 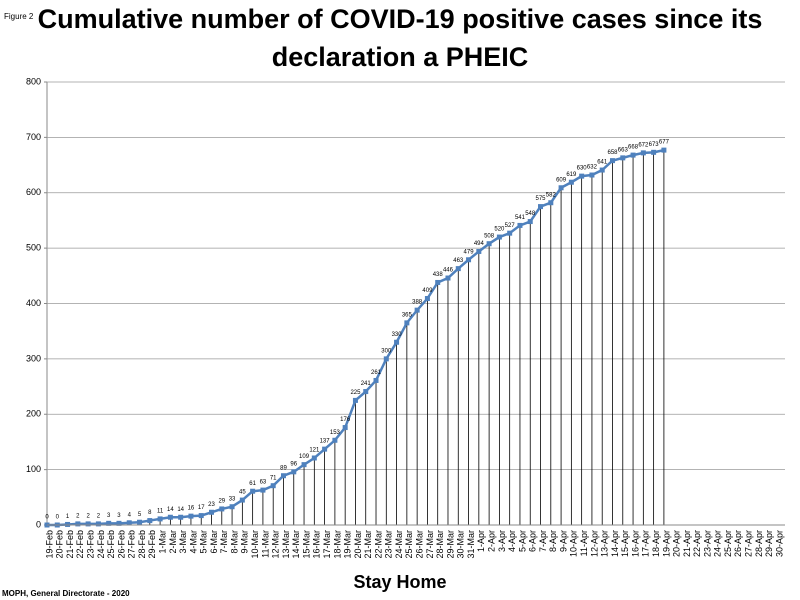 I want to click on x-tick-label: 6-Mar, so click(x=214, y=542).